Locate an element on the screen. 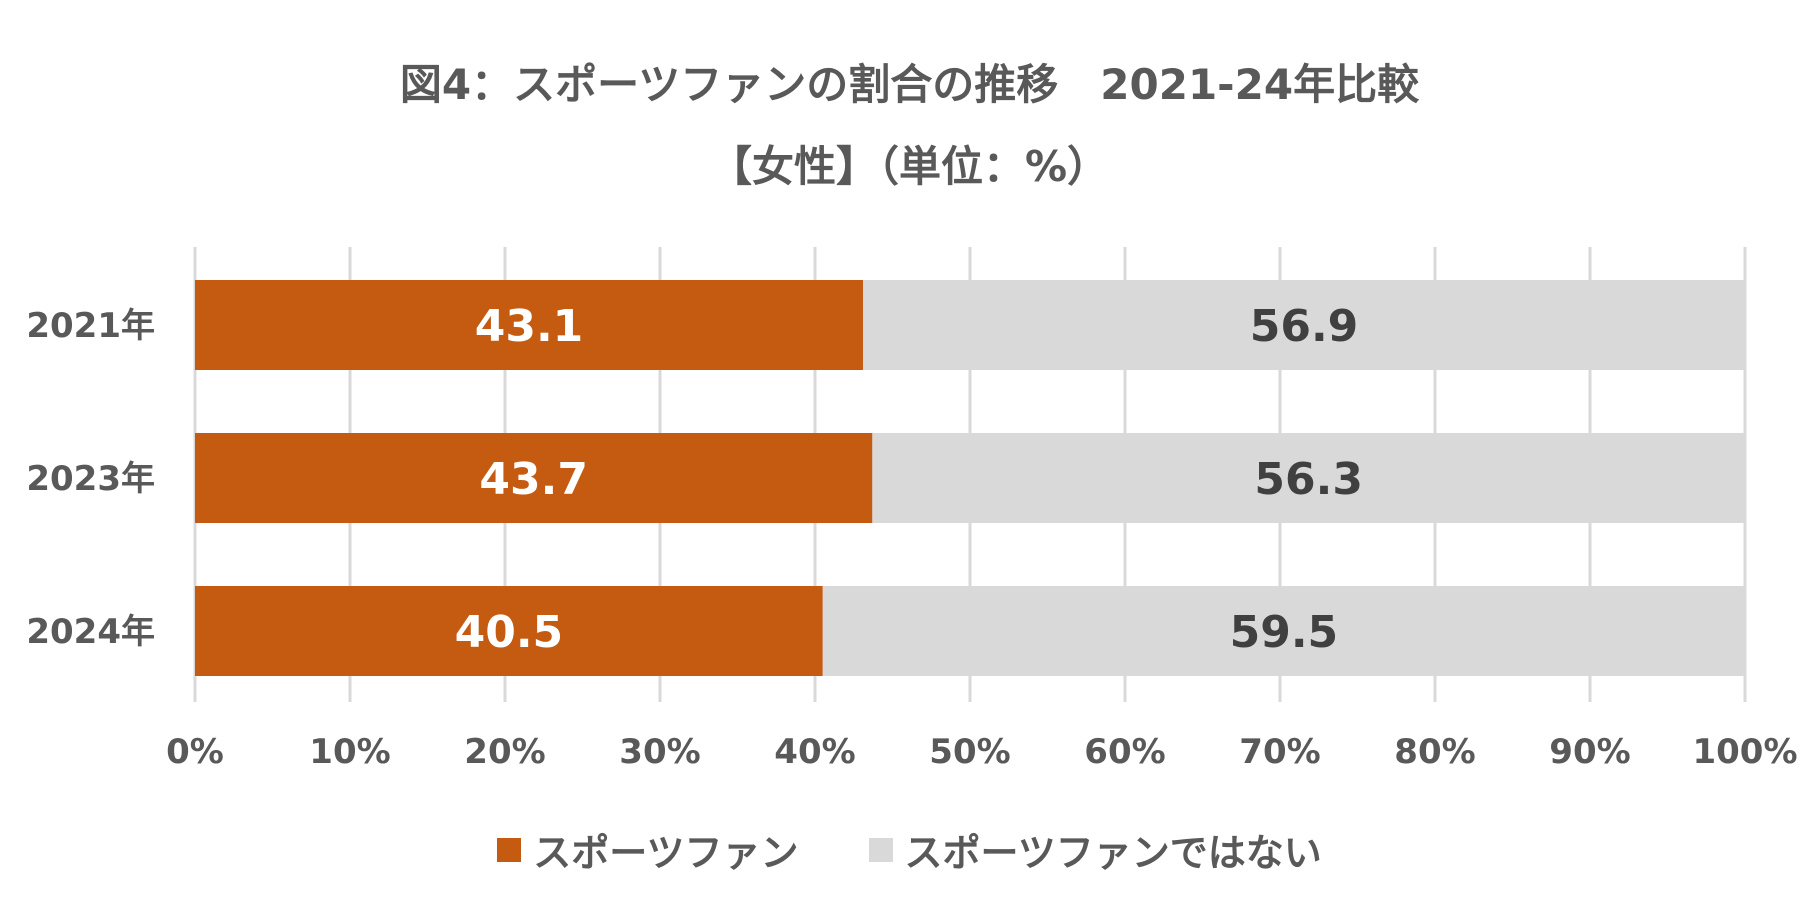 The image size is (1819, 909). x-tick-label: 0% is located at coordinates (195, 752).